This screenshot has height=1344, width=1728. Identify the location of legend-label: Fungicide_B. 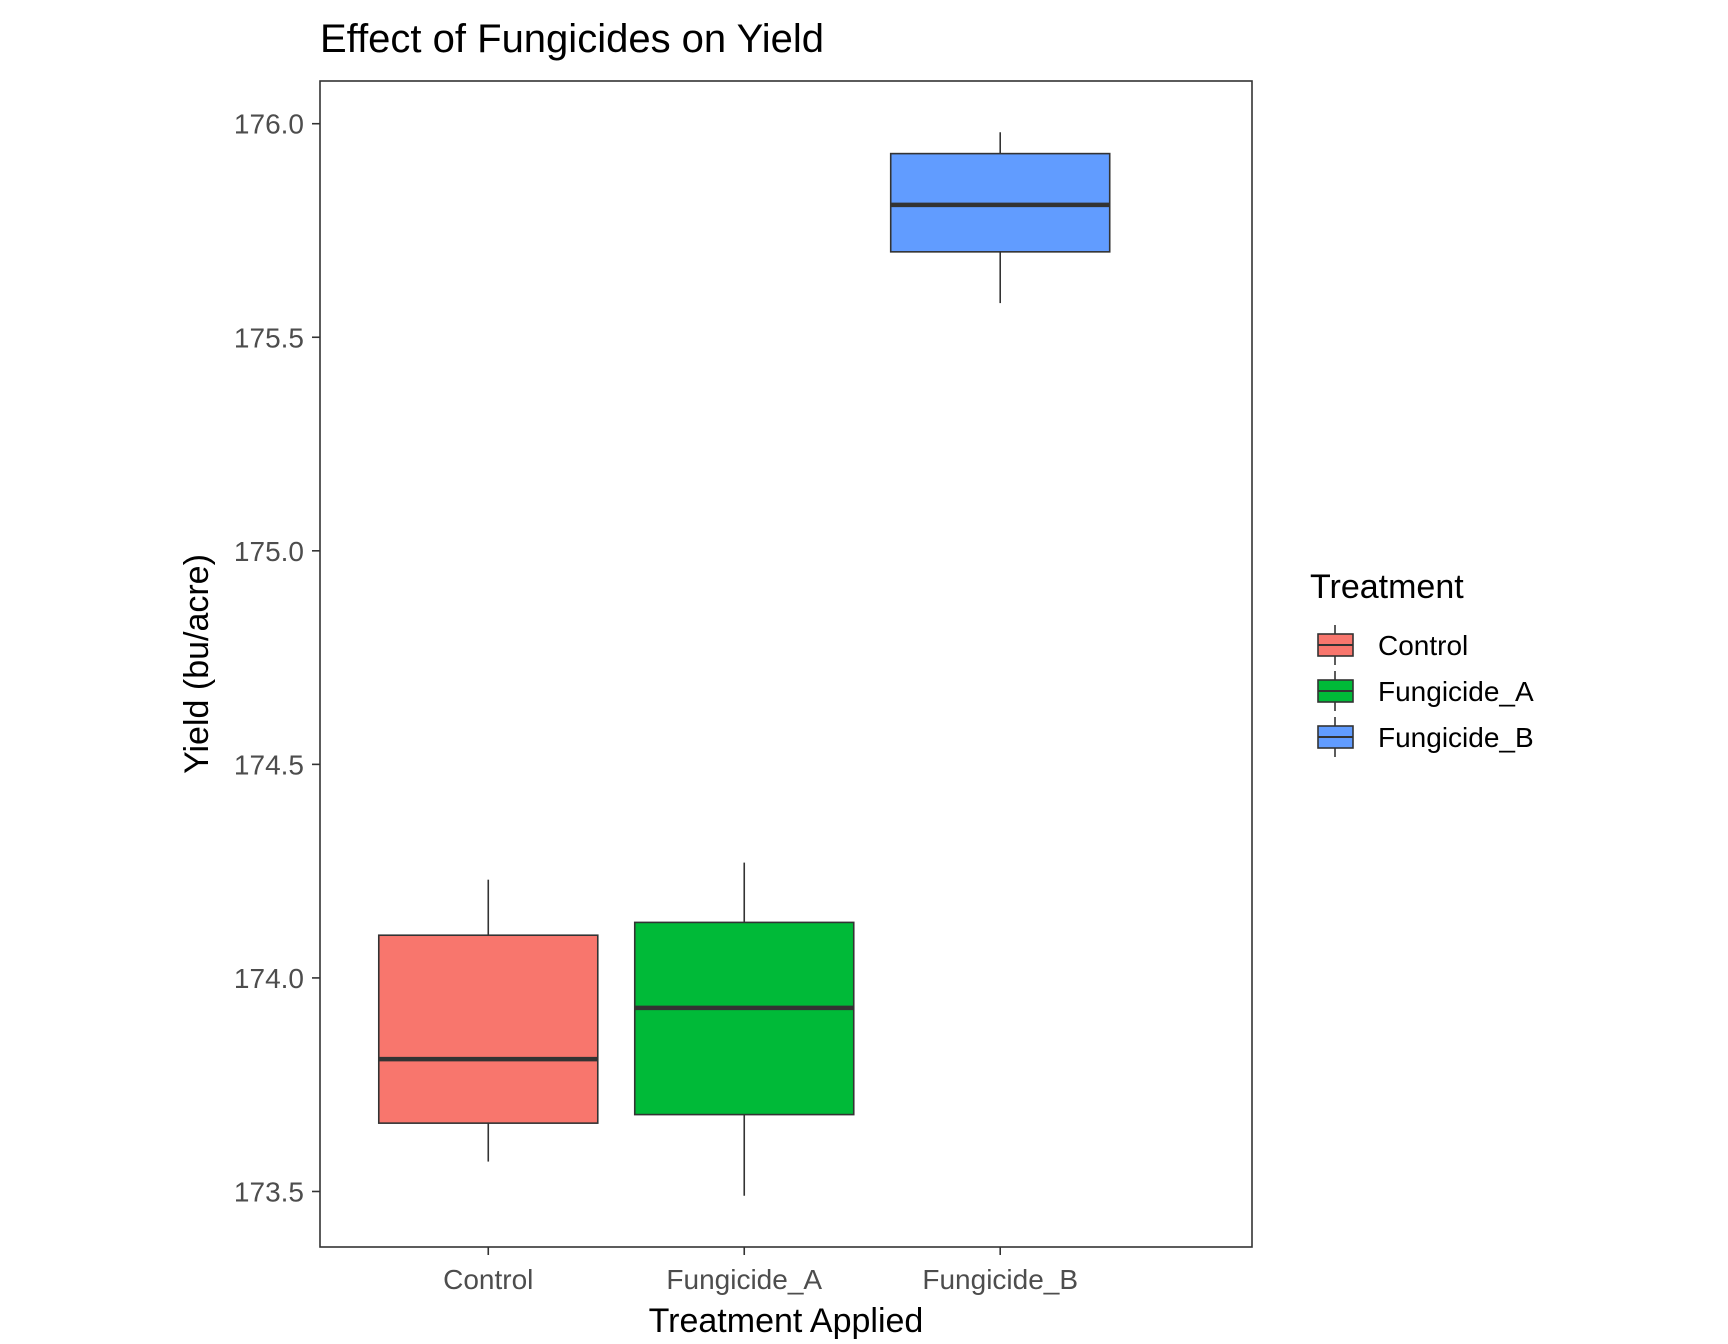
(1456, 737).